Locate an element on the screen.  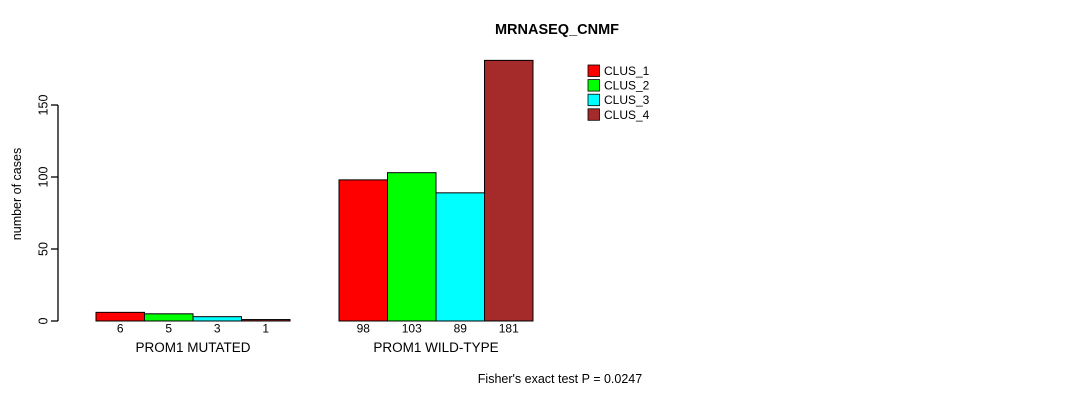
y-axis-tick-label: 0 is located at coordinates (43, 320).